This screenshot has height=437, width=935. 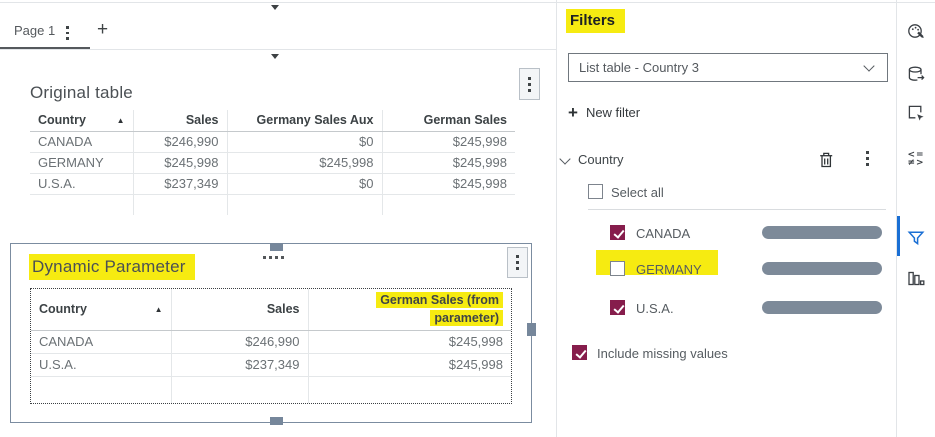 I want to click on filter-list-divider, so click(x=737, y=209).